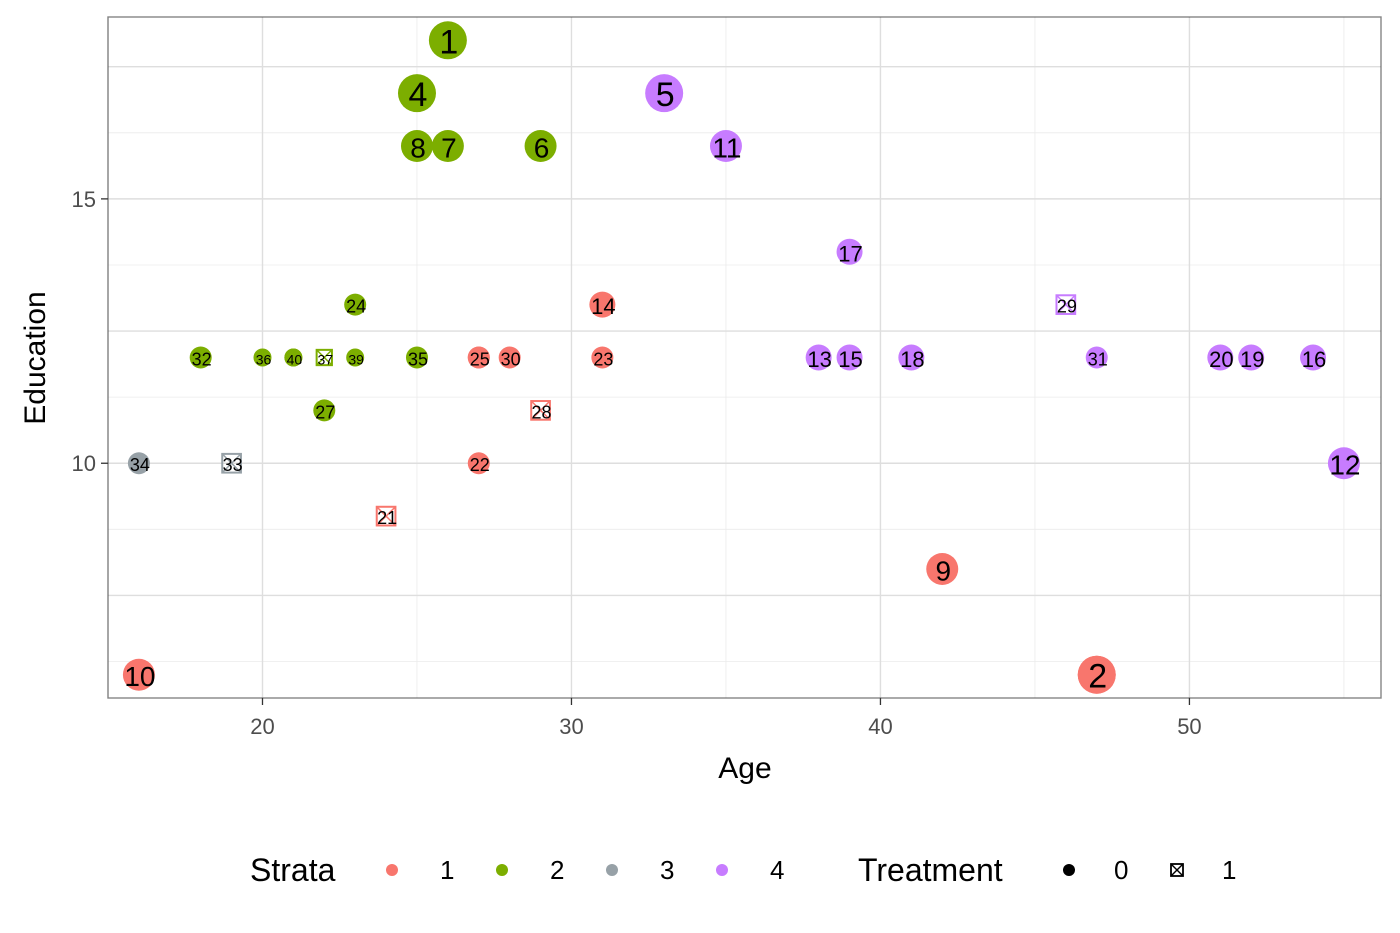 This screenshot has width=1400, height=933. Describe the element at coordinates (777, 870) in the screenshot. I see `legend-key-label: 4` at that location.